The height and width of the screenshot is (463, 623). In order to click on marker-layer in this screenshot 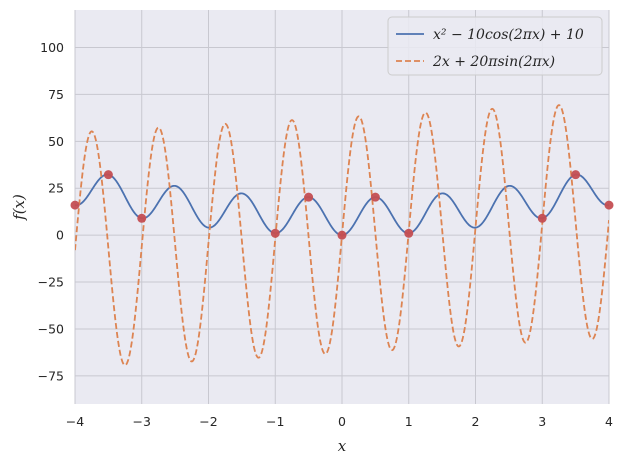, I will do `click(342, 205)`.